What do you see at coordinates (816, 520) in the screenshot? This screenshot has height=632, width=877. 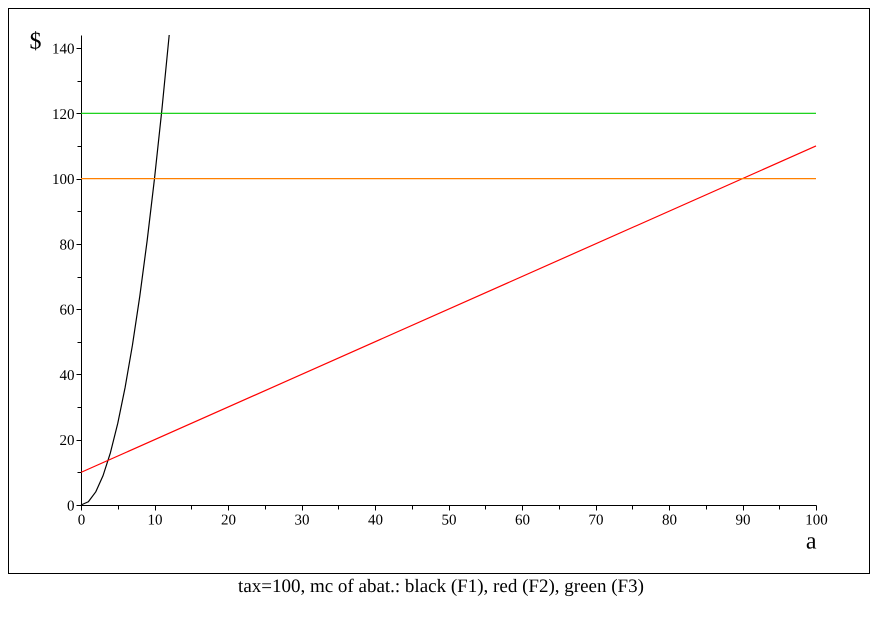 I see `x-tick-label: 100` at bounding box center [816, 520].